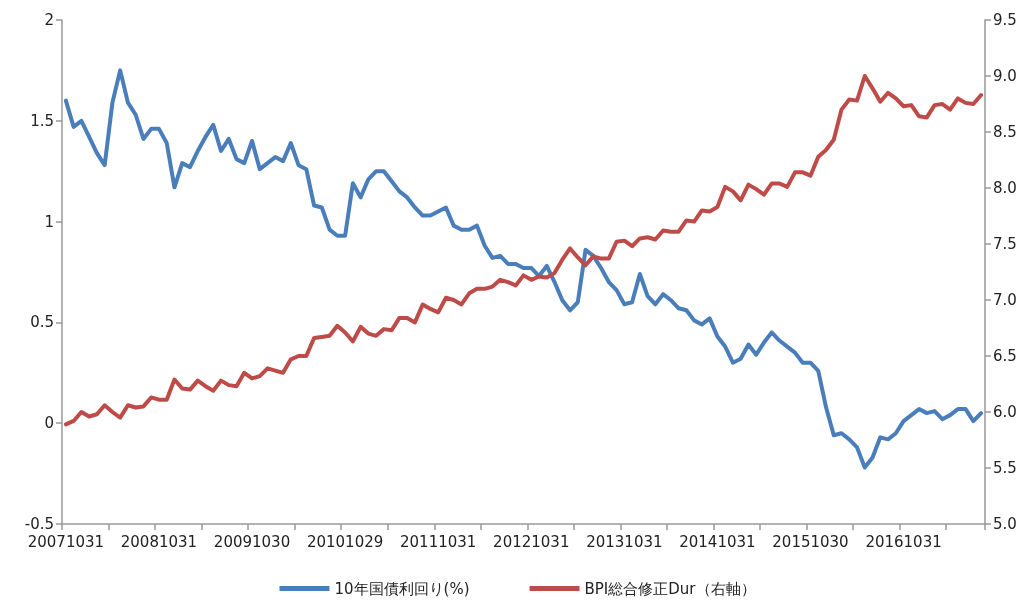 Image resolution: width=1035 pixels, height=603 pixels. I want to click on y2-tick-label: 6.0, so click(1005, 412).